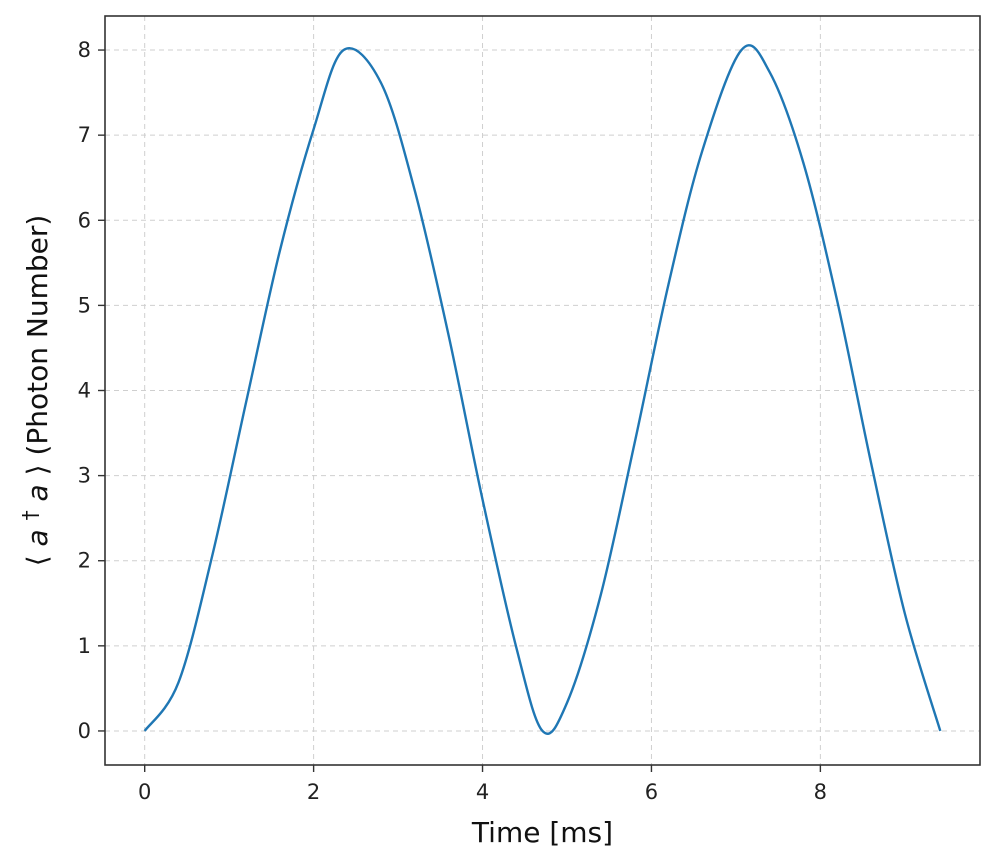 This screenshot has width=995, height=867. What do you see at coordinates (84, 50) in the screenshot?
I see `y-tick-label: 8` at bounding box center [84, 50].